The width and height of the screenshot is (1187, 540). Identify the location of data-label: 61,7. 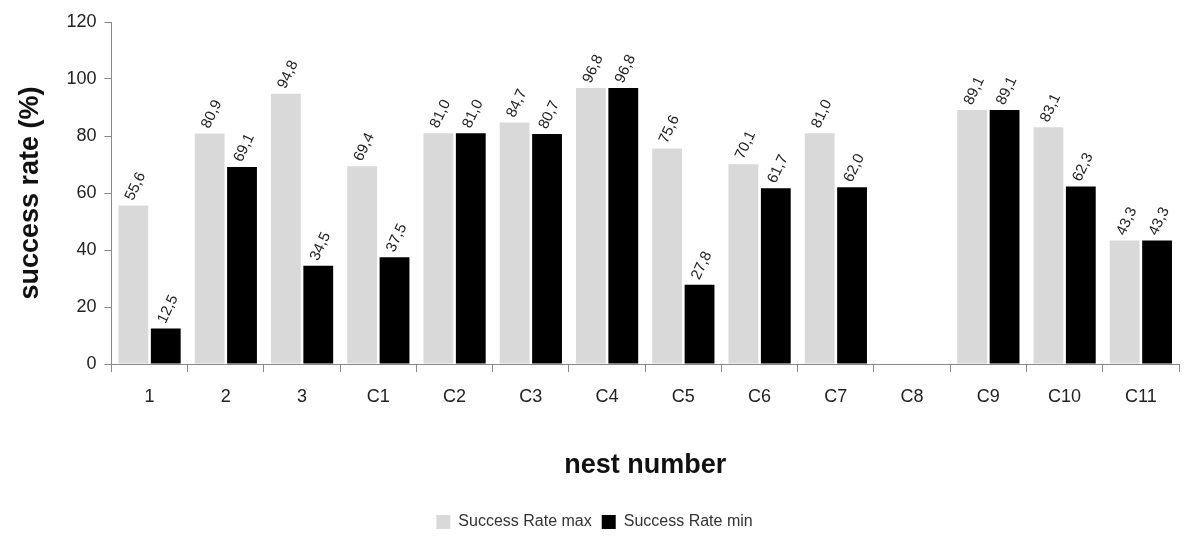
(776, 168).